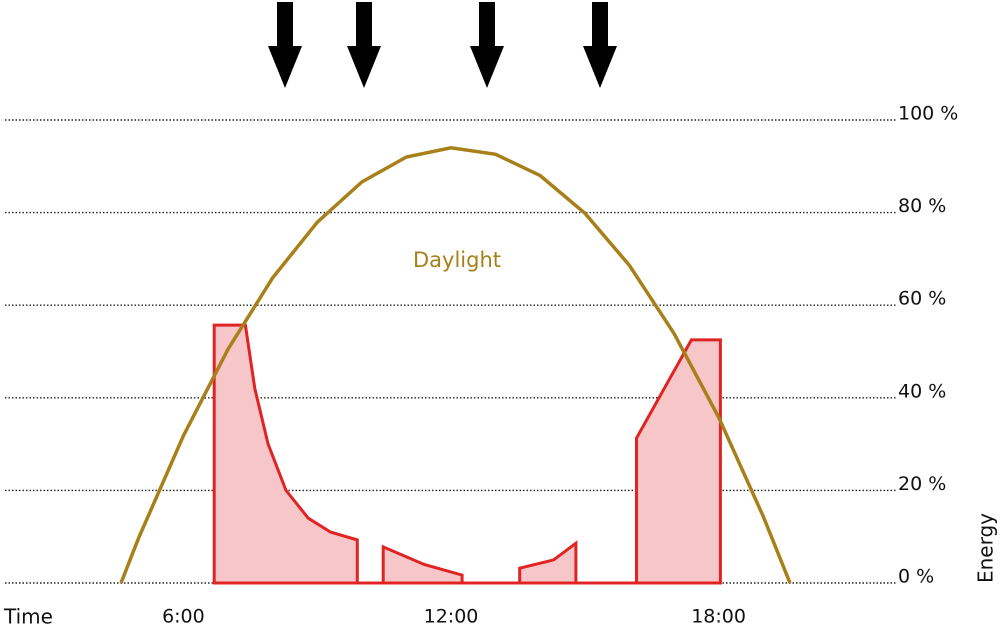 Image resolution: width=1000 pixels, height=638 pixels. Describe the element at coordinates (928, 114) in the screenshot. I see `y-tick-label: 100 %` at that location.